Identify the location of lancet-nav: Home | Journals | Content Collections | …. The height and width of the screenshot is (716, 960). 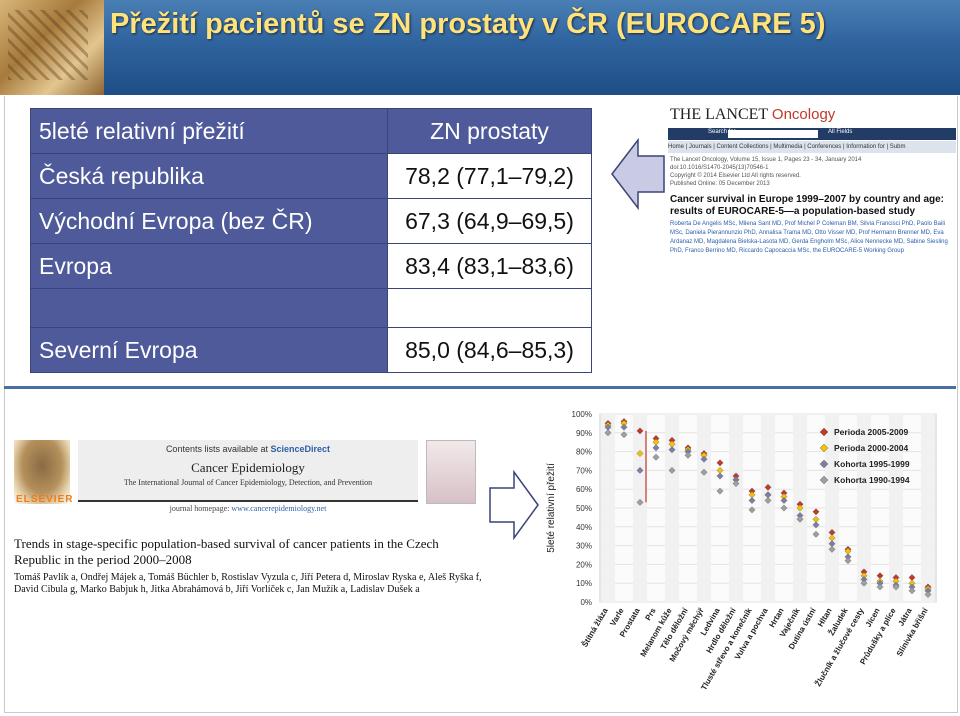
(812, 147).